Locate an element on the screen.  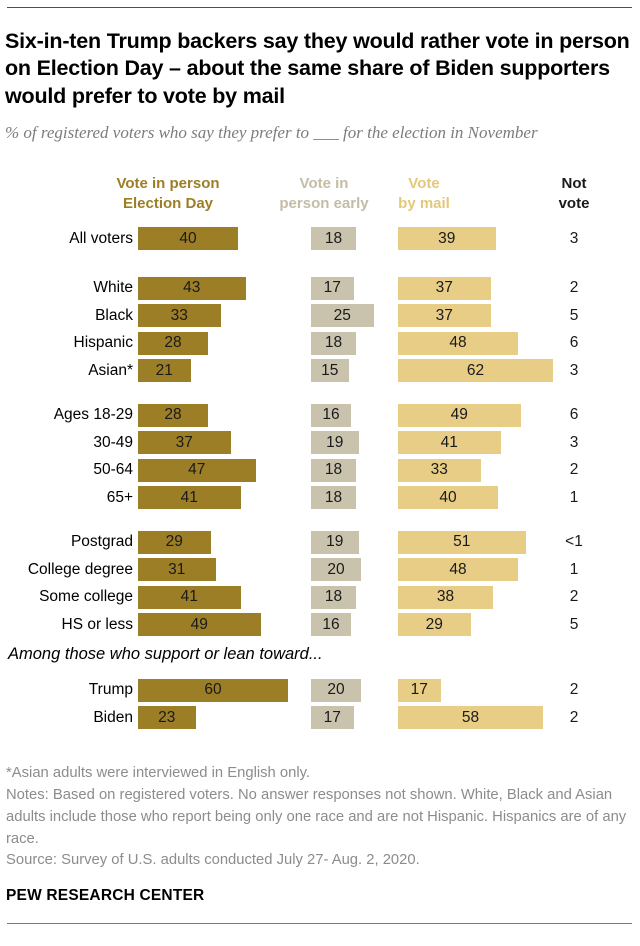
bar-vote-by-mail: 48 is located at coordinates (458, 570).